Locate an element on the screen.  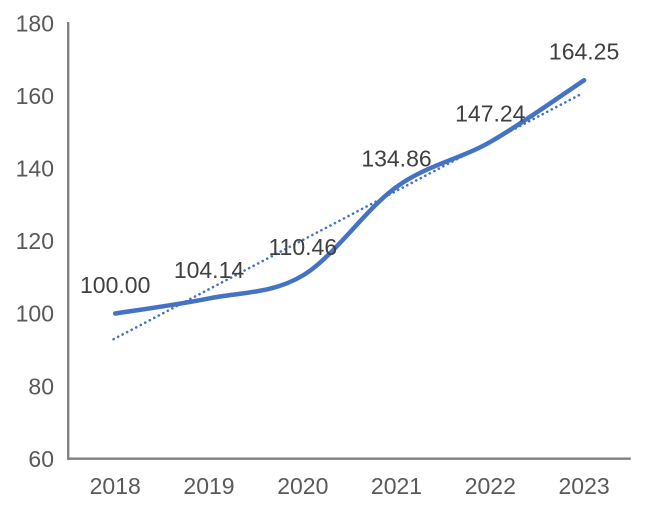
svg-text: 2021 is located at coordinates (396, 486).